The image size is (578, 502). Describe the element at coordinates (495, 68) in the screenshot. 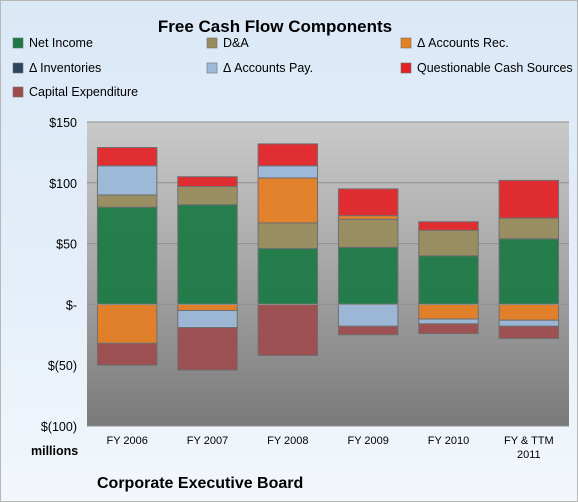

I see `legend-label: Questionable Cash Sources` at that location.